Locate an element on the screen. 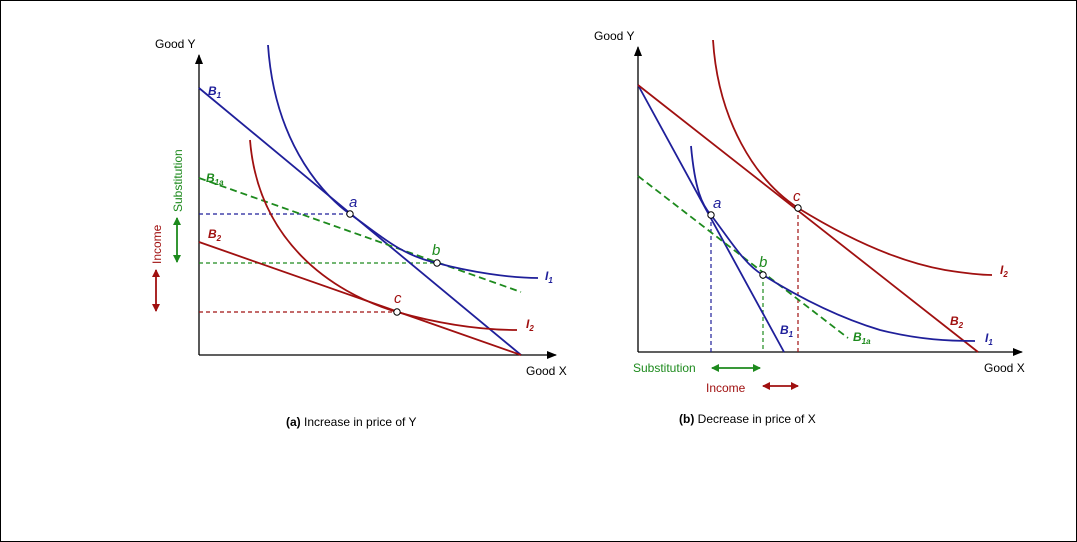 The height and width of the screenshot is (542, 1077). panel-b-i1-label: I1 is located at coordinates (989, 339).